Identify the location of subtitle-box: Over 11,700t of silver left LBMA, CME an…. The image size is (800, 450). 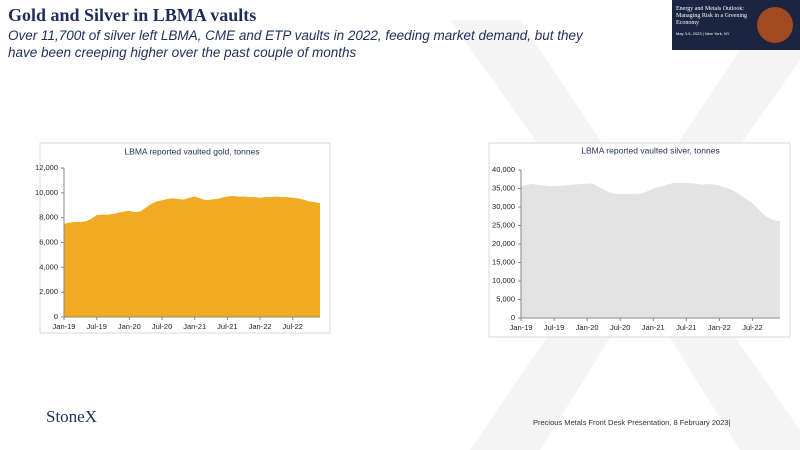
(295, 44).